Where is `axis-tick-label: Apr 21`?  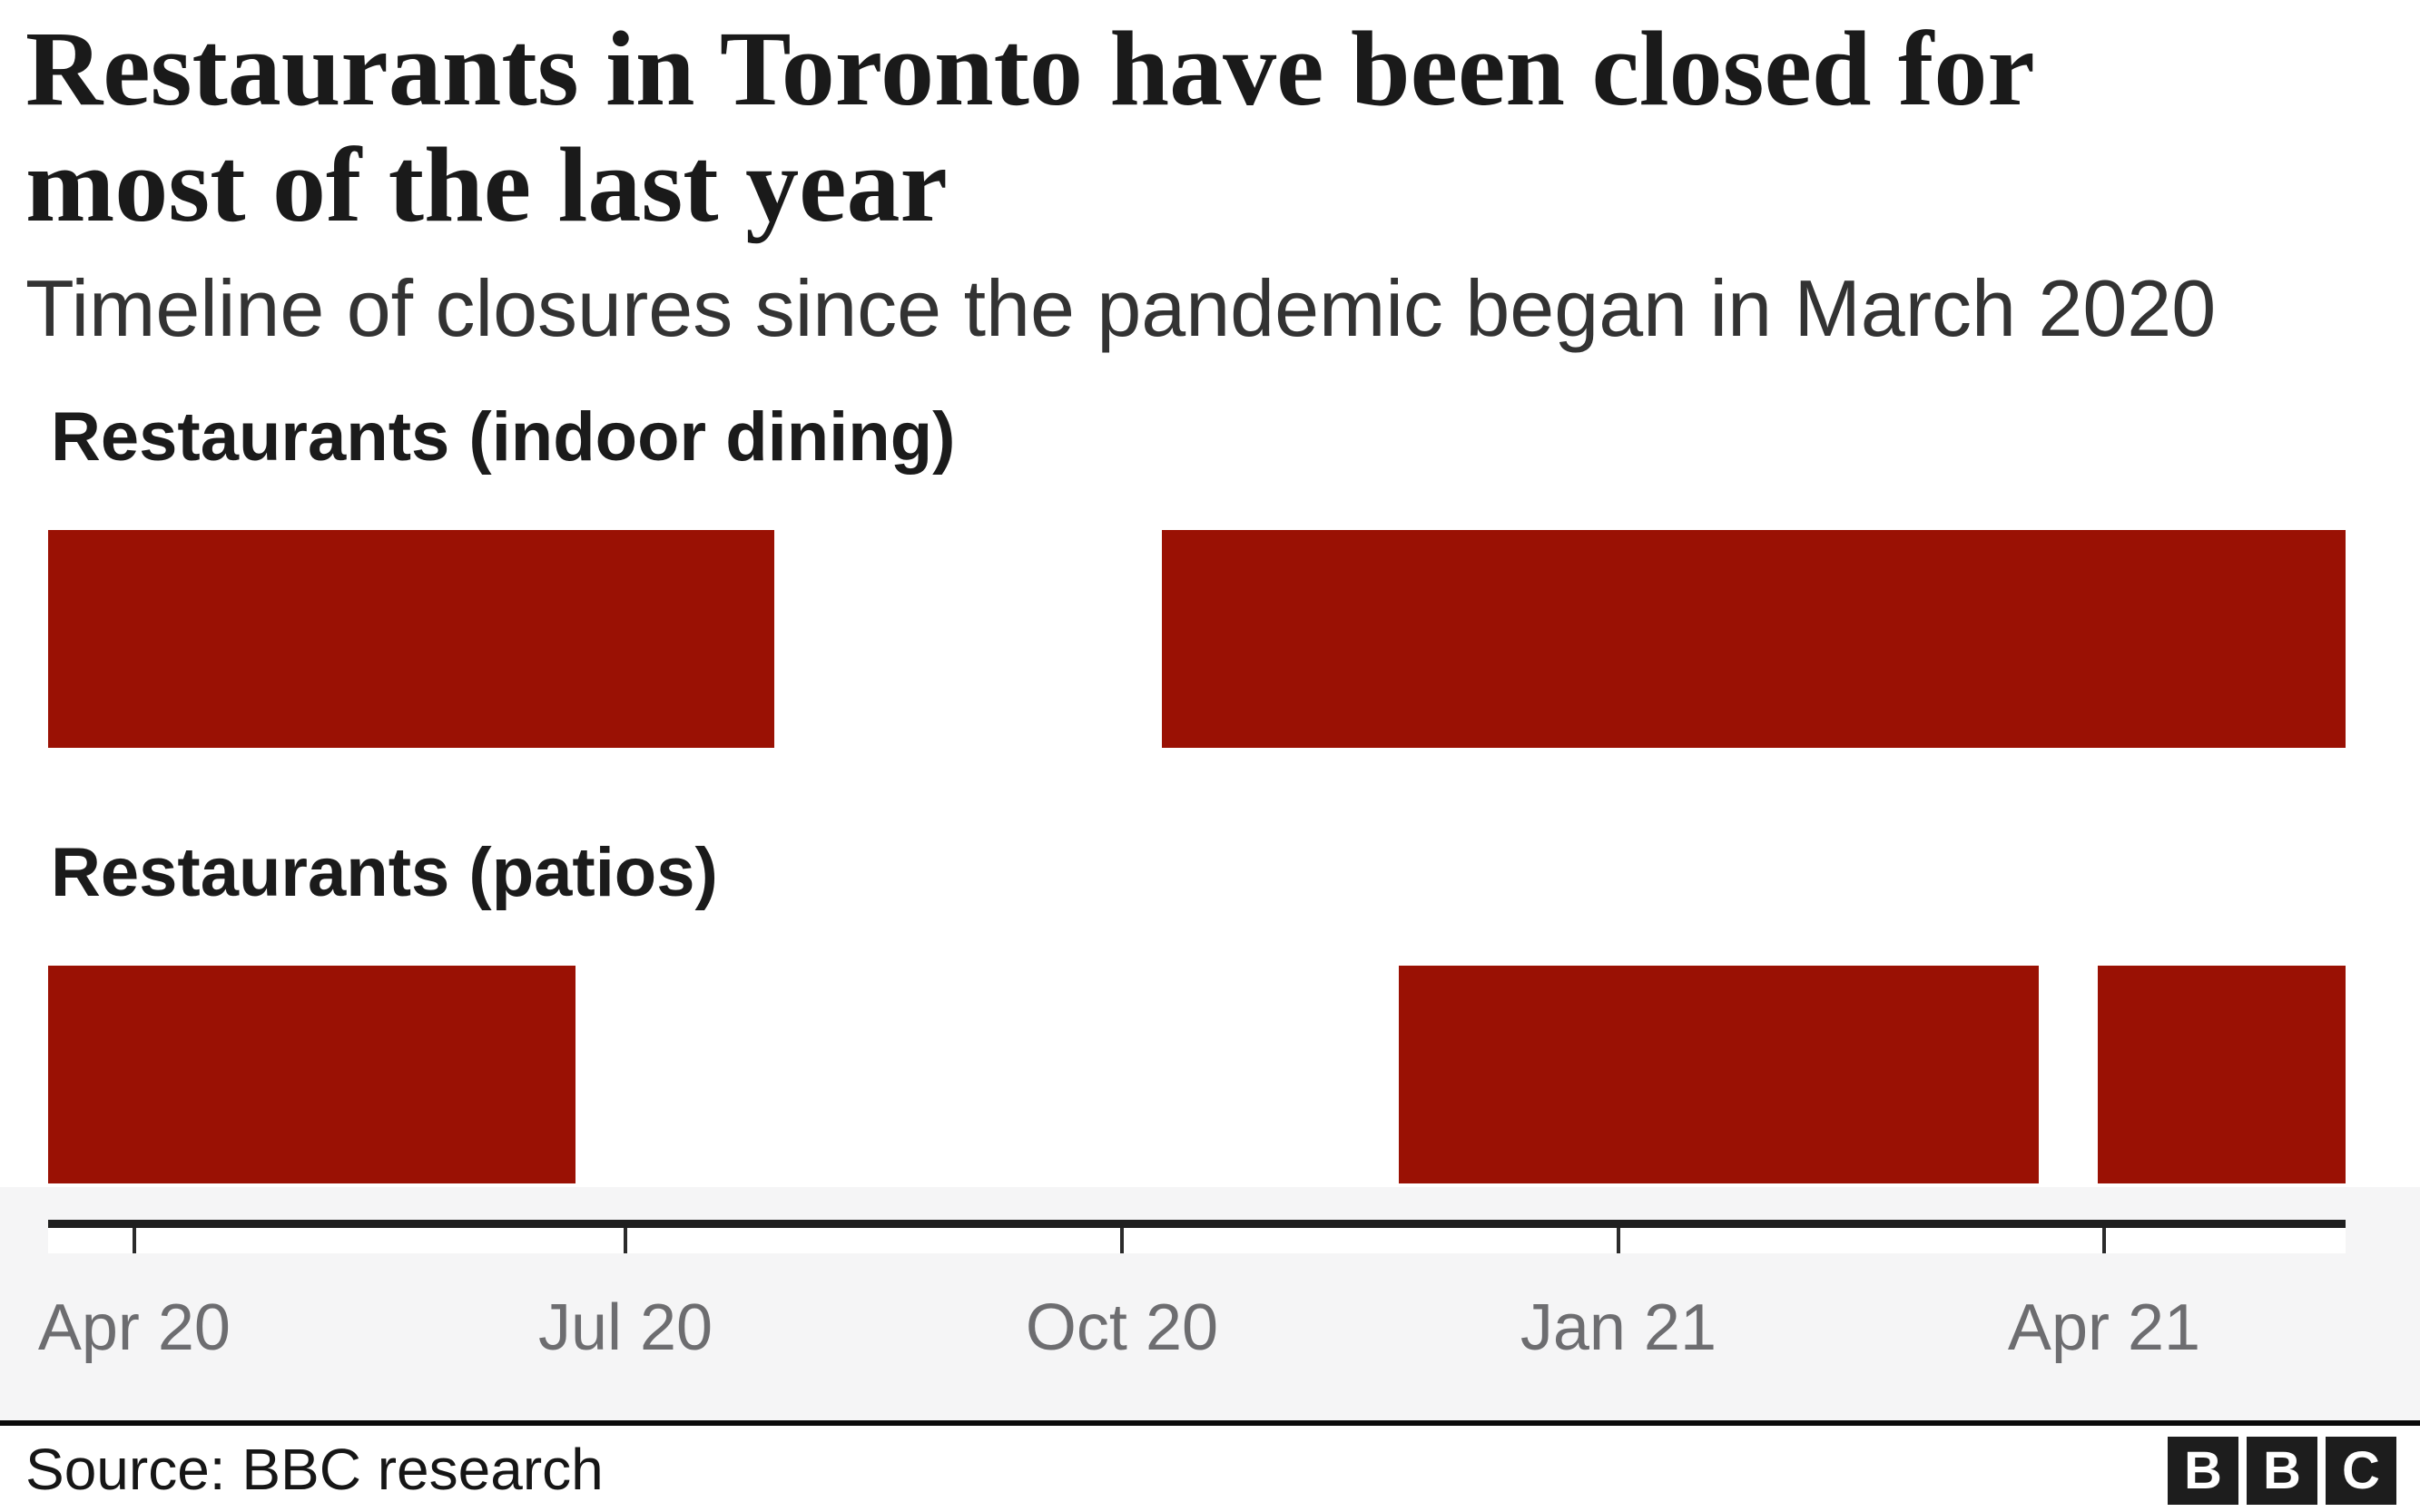 axis-tick-label: Apr 21 is located at coordinates (2104, 1327).